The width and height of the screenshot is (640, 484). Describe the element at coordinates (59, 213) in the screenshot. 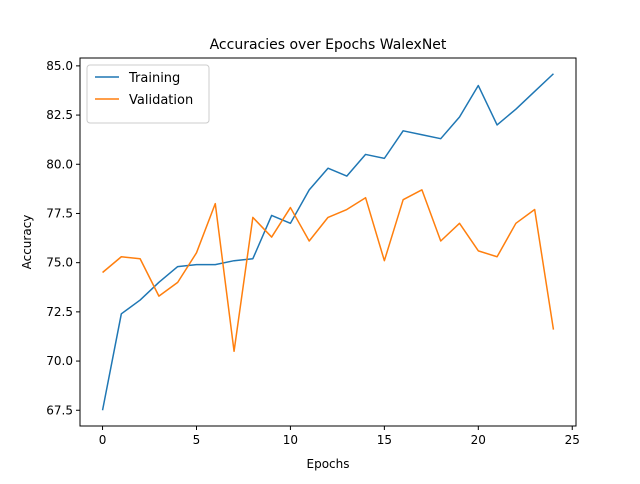

I see `y-tick-label: 77.5` at that location.